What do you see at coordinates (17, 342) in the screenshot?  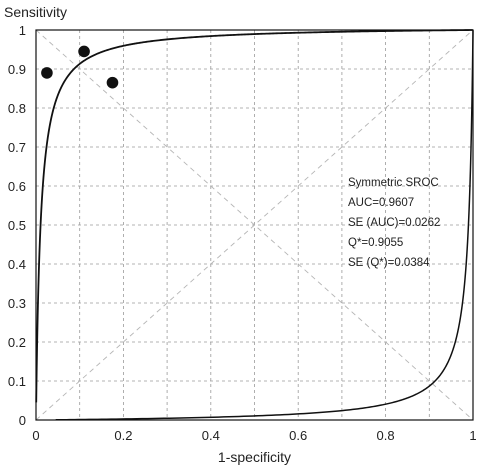 I see `y-tick-label: 0.2` at bounding box center [17, 342].